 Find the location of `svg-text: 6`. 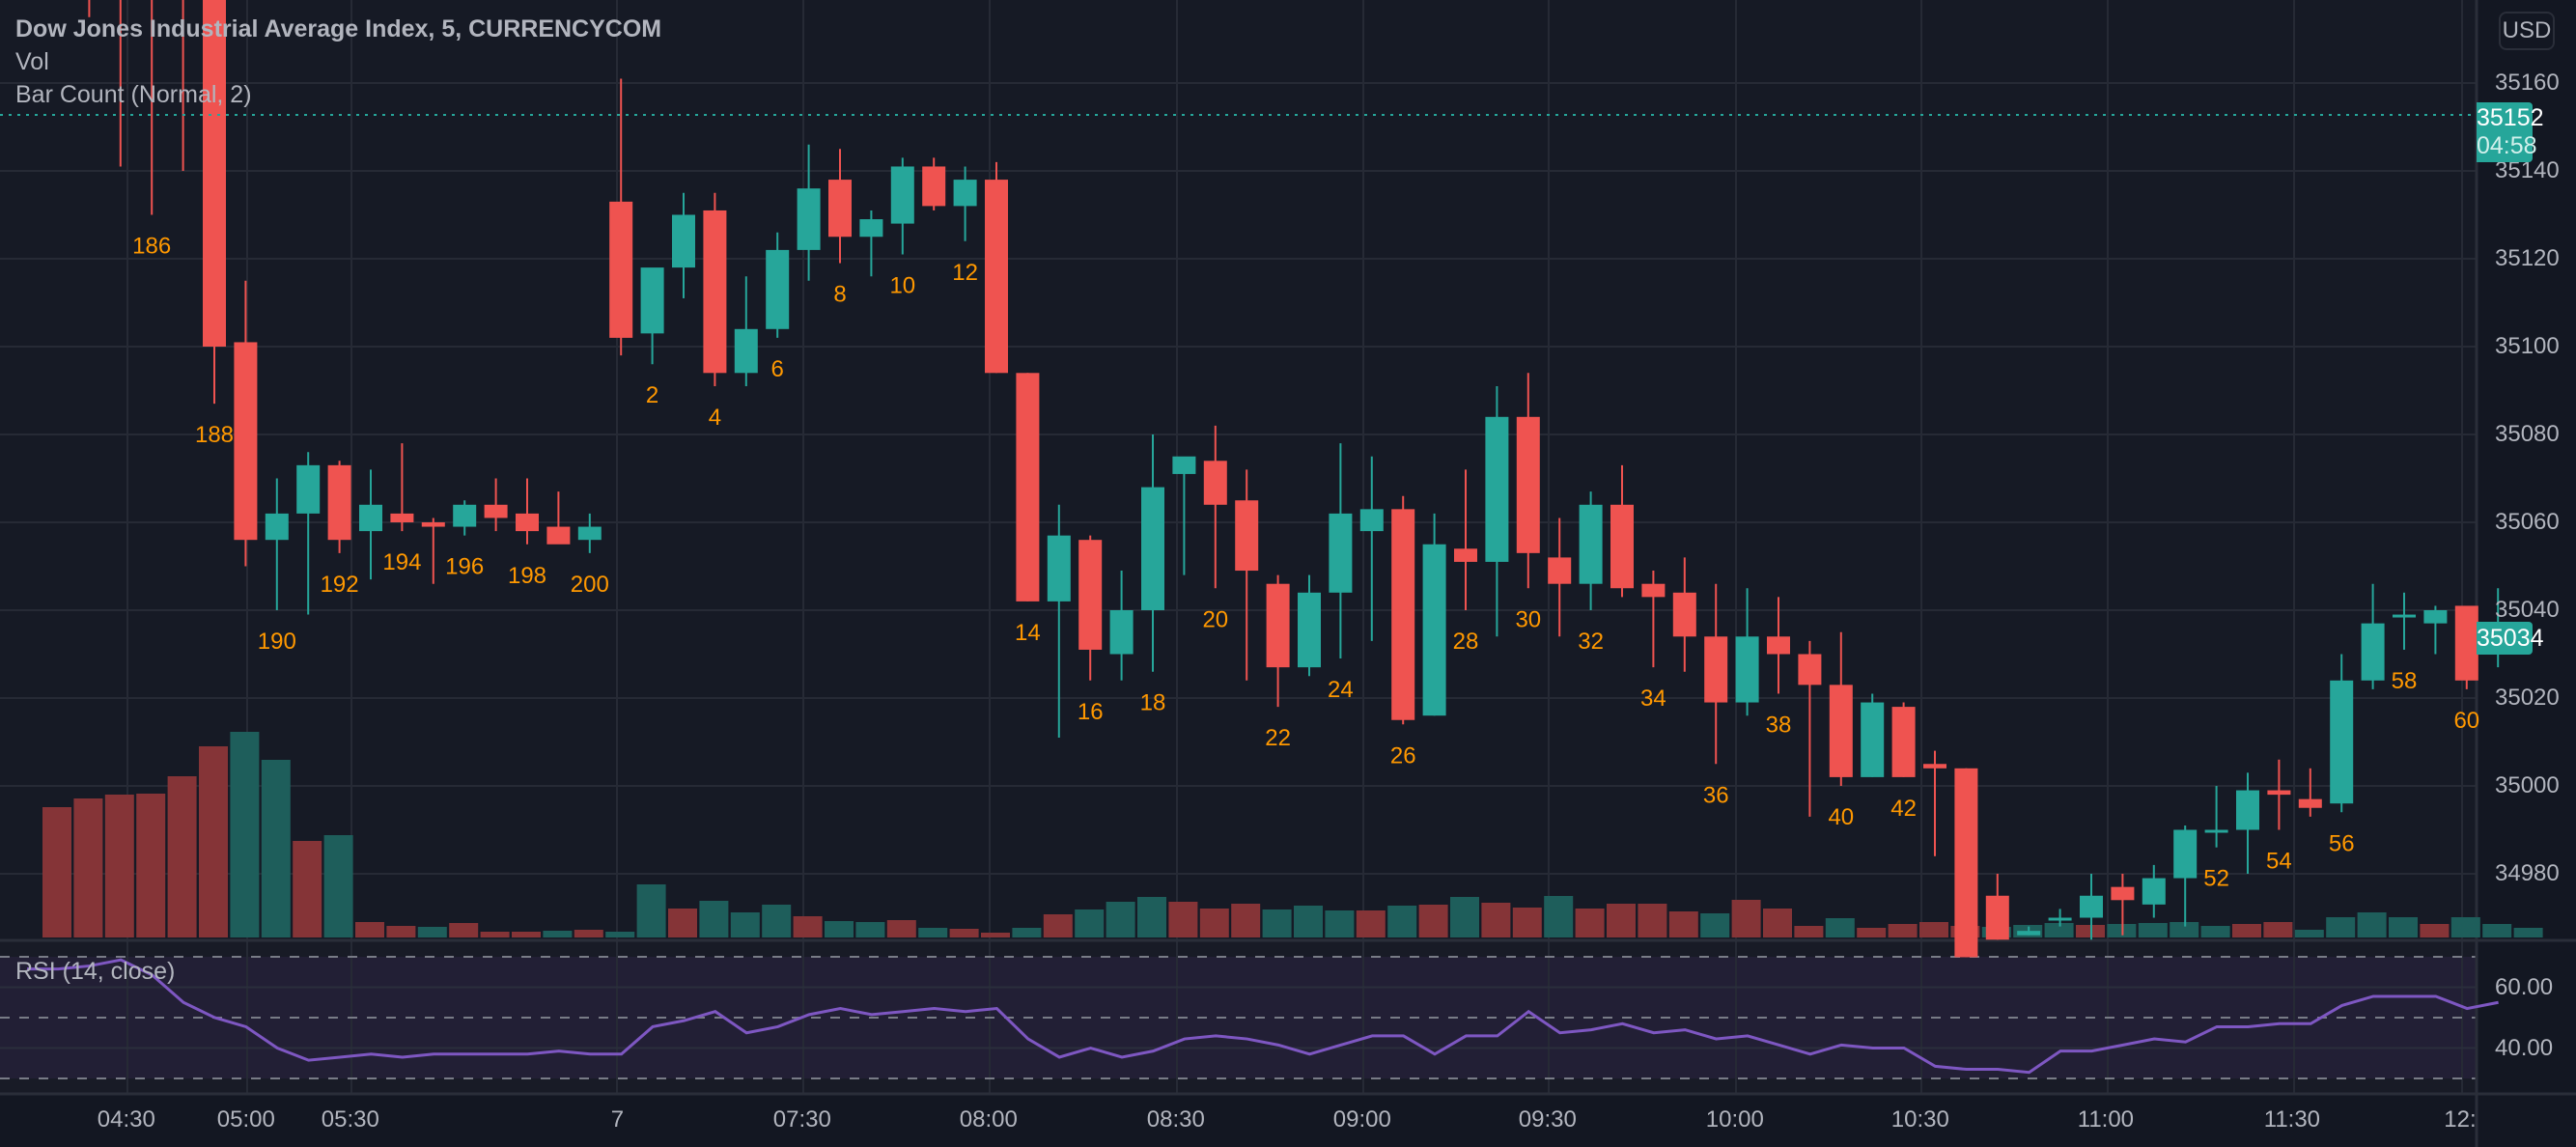

svg-text: 6 is located at coordinates (778, 369).